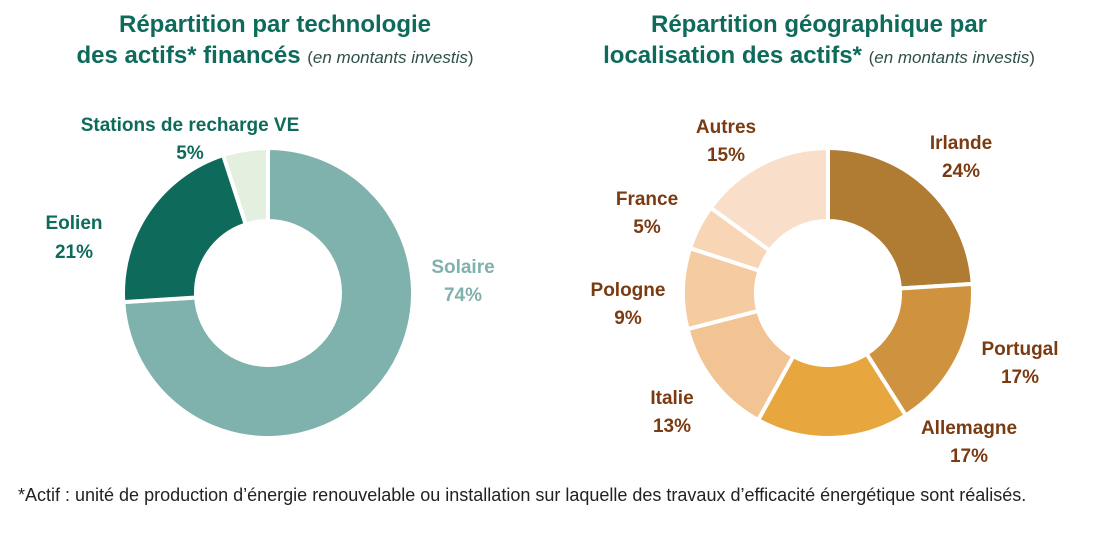 This screenshot has height=544, width=1100. What do you see at coordinates (768, 199) in the screenshot?
I see `slice-autres` at bounding box center [768, 199].